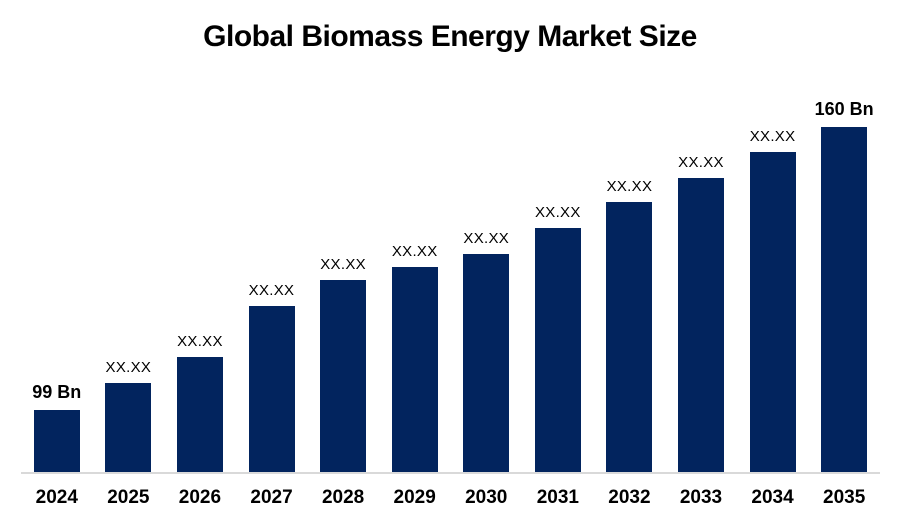 The width and height of the screenshot is (900, 525). What do you see at coordinates (772, 497) in the screenshot?
I see `x-axis-label: 2034` at bounding box center [772, 497].